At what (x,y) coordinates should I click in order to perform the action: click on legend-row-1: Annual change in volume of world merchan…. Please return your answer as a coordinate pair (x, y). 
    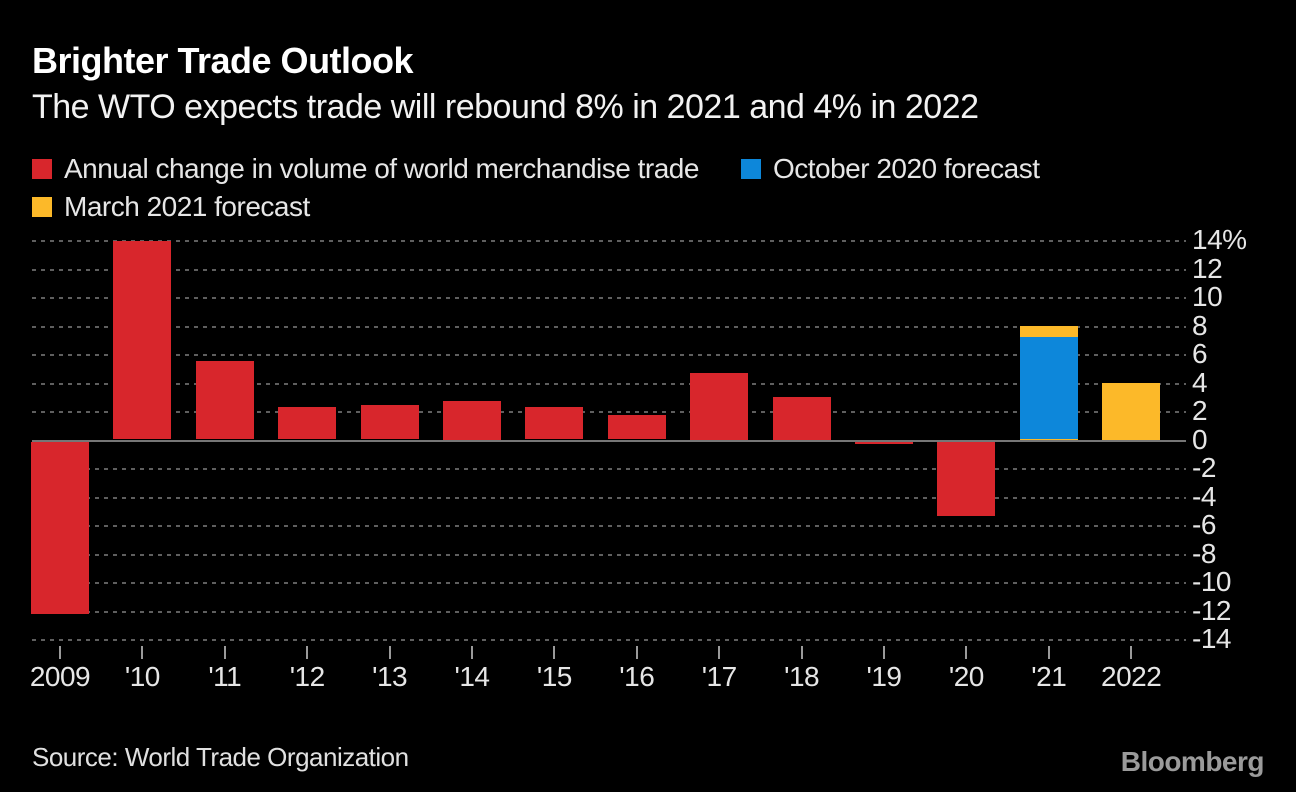
    Looking at the image, I should click on (536, 169).